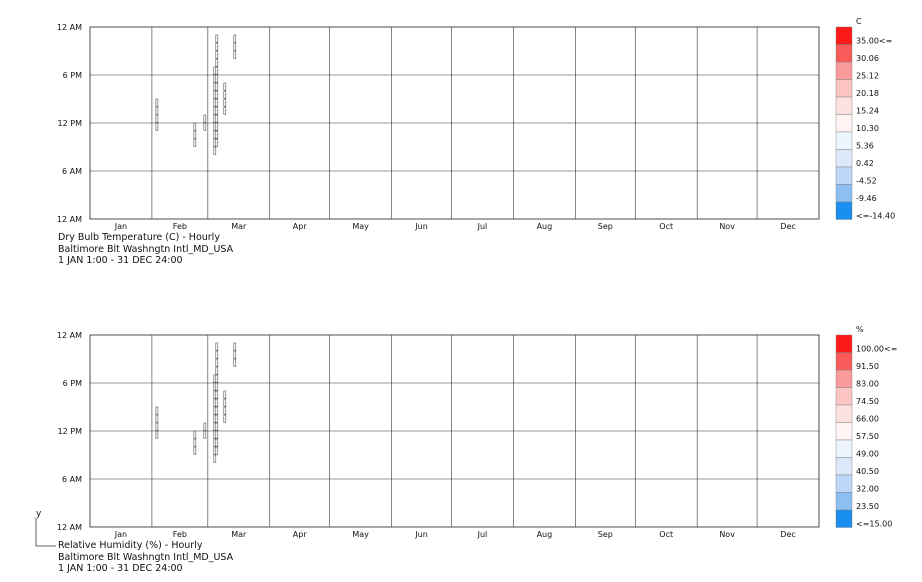 The image size is (922, 582). I want to click on panel-1-legend-label: 25.12, so click(867, 76).